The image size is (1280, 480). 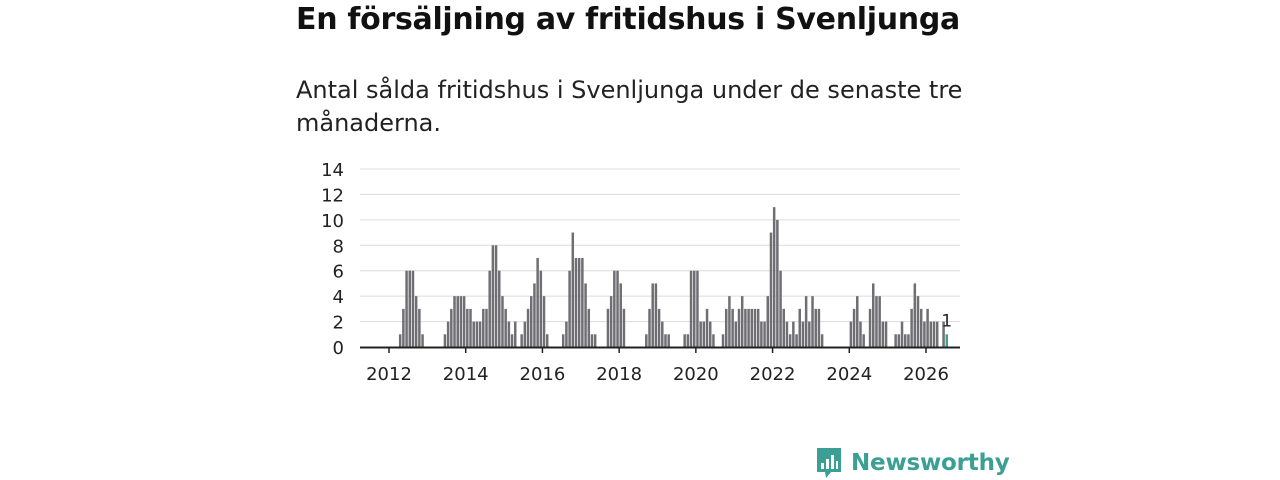 I want to click on x-tick-label: 2016, so click(x=543, y=374).